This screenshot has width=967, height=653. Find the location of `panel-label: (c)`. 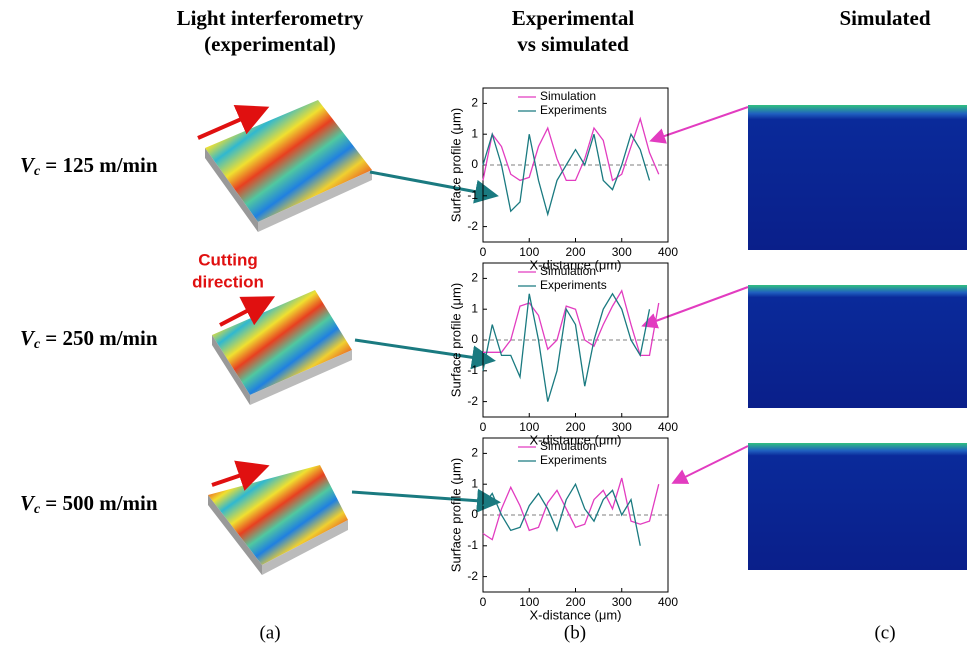

panel-label: (c) is located at coordinates (884, 632).